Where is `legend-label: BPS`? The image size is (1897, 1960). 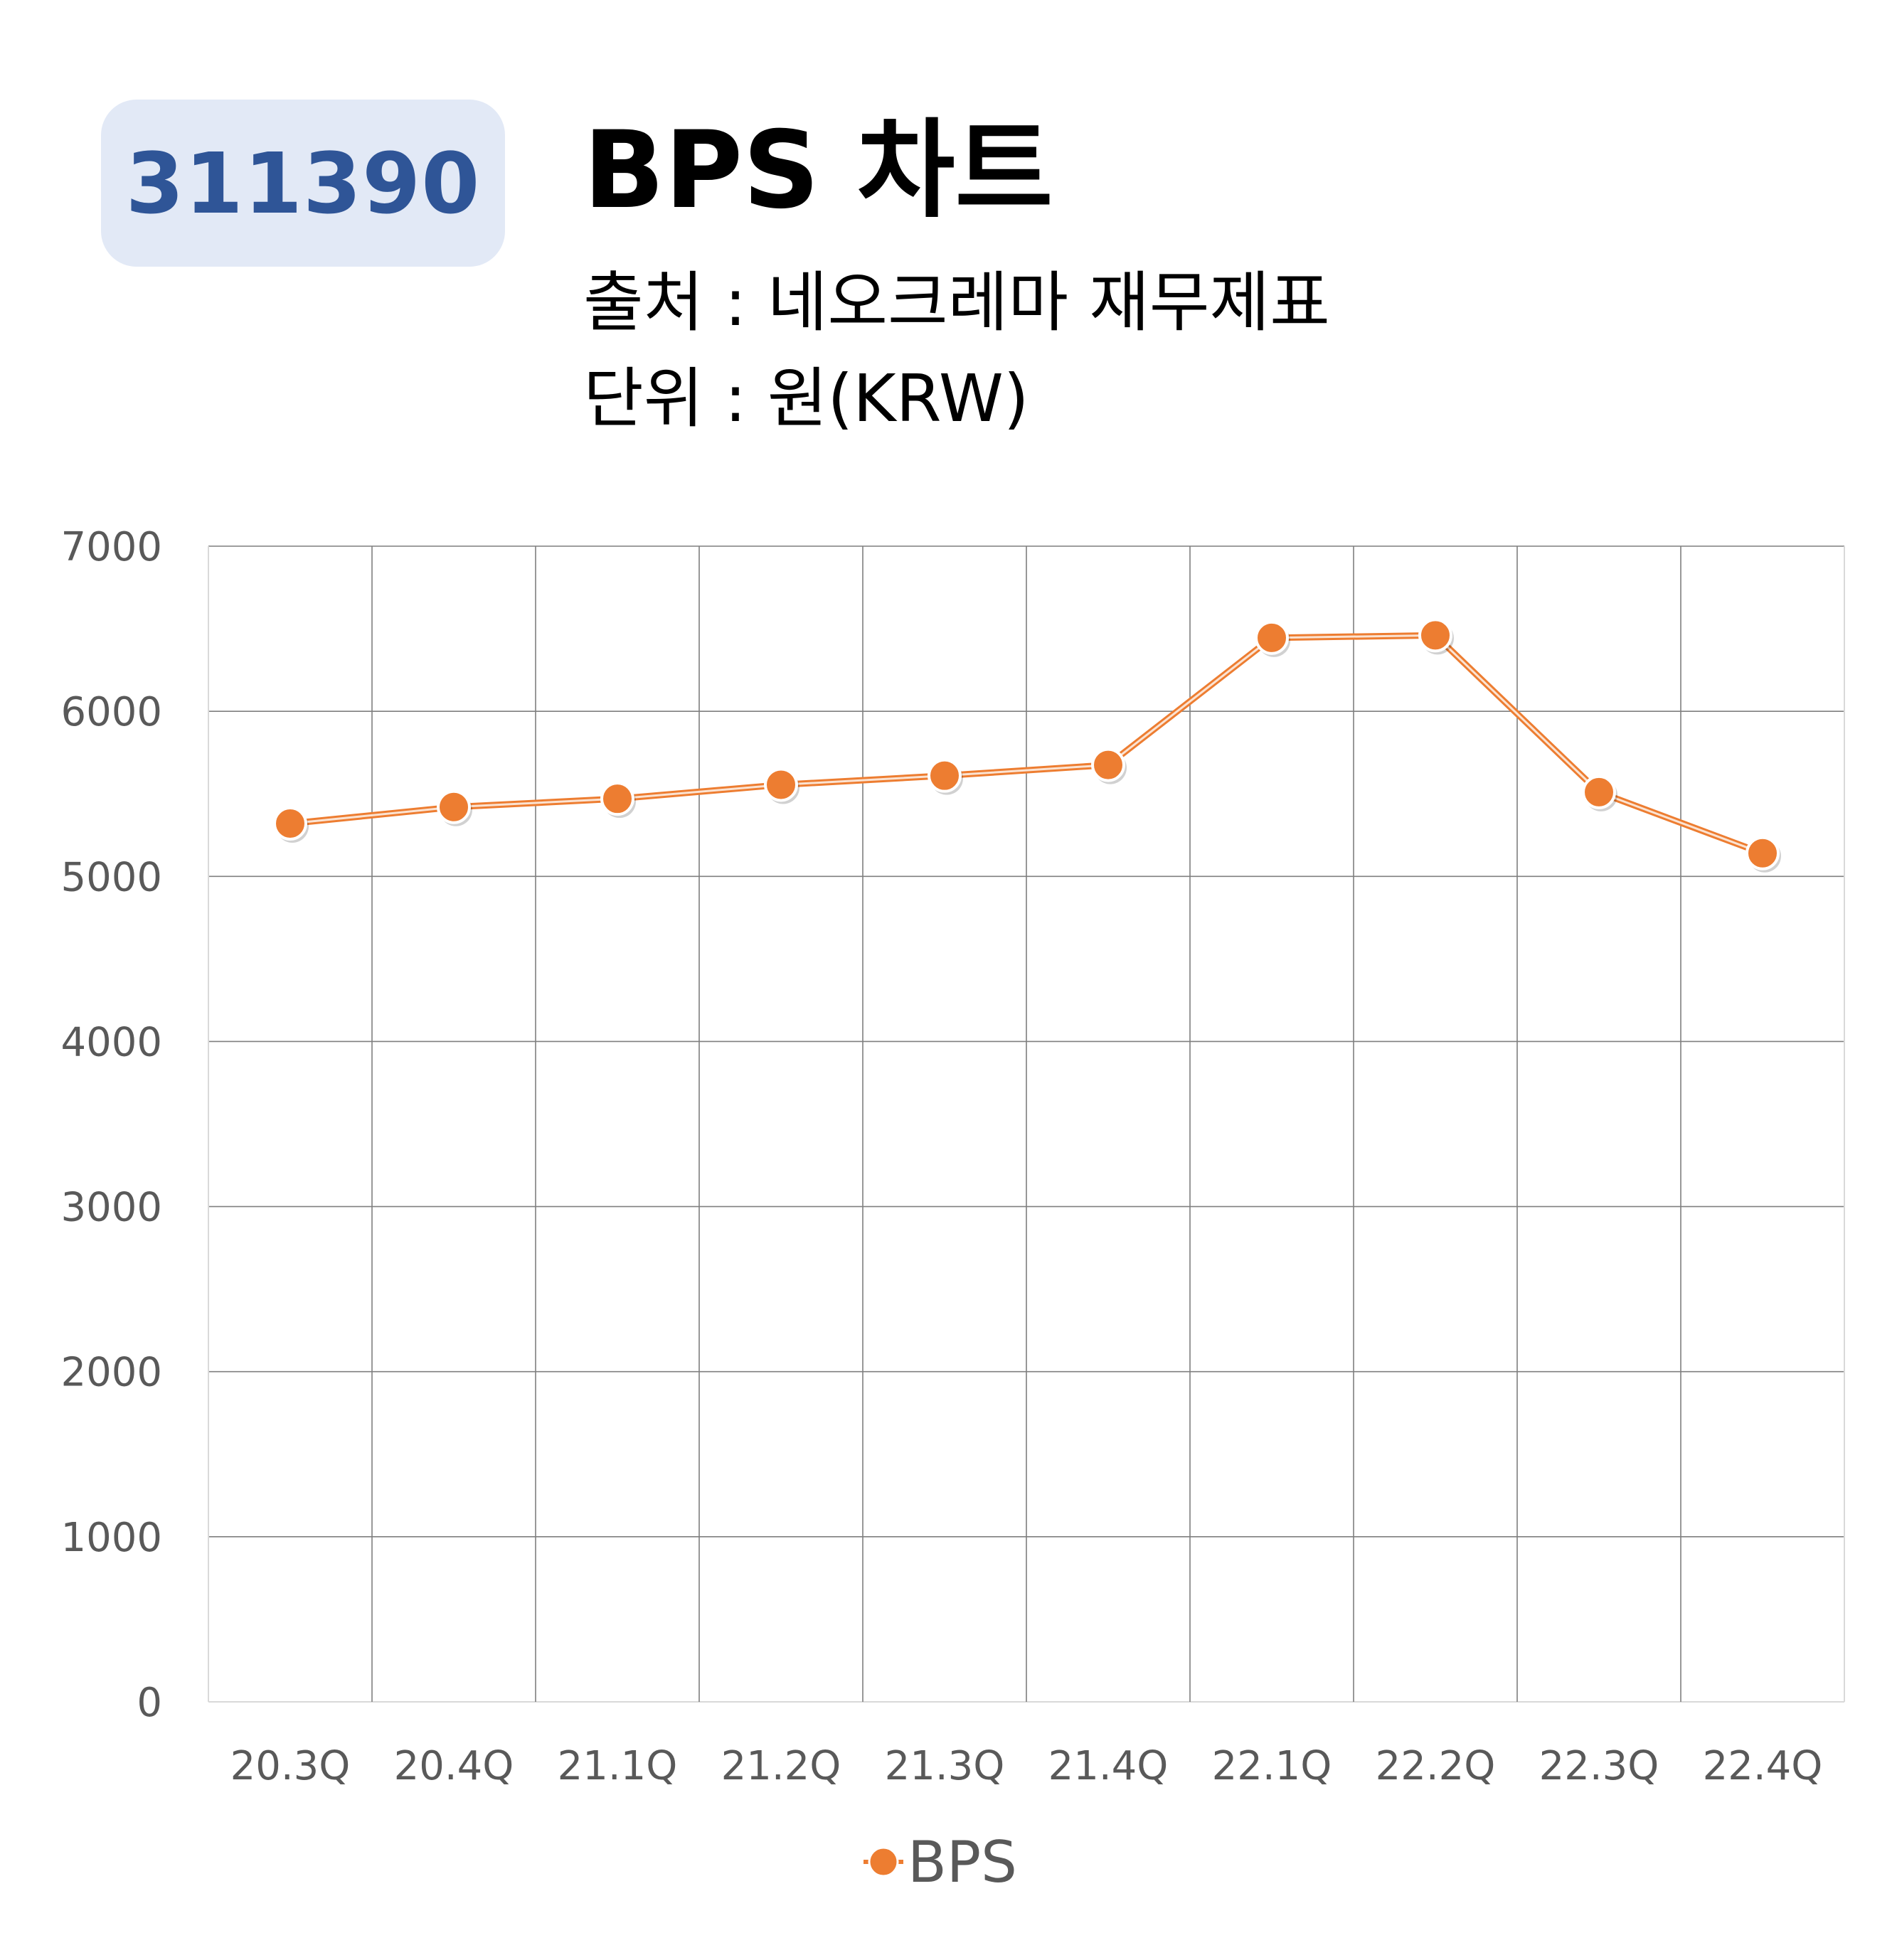
legend-label: BPS is located at coordinates (963, 1862).